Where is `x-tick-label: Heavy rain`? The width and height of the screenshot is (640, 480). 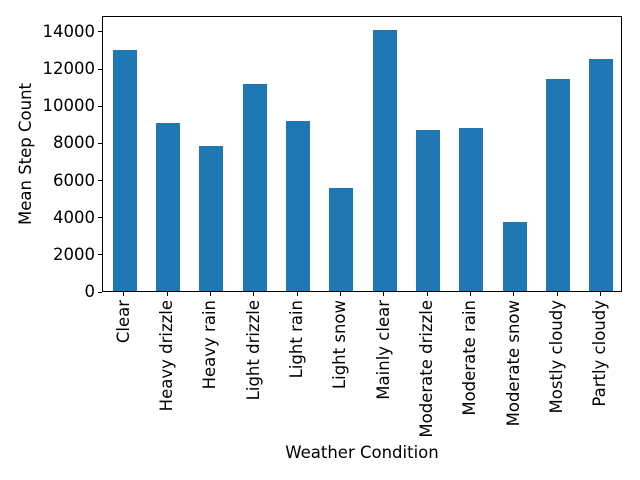 x-tick-label: Heavy rain is located at coordinates (210, 345).